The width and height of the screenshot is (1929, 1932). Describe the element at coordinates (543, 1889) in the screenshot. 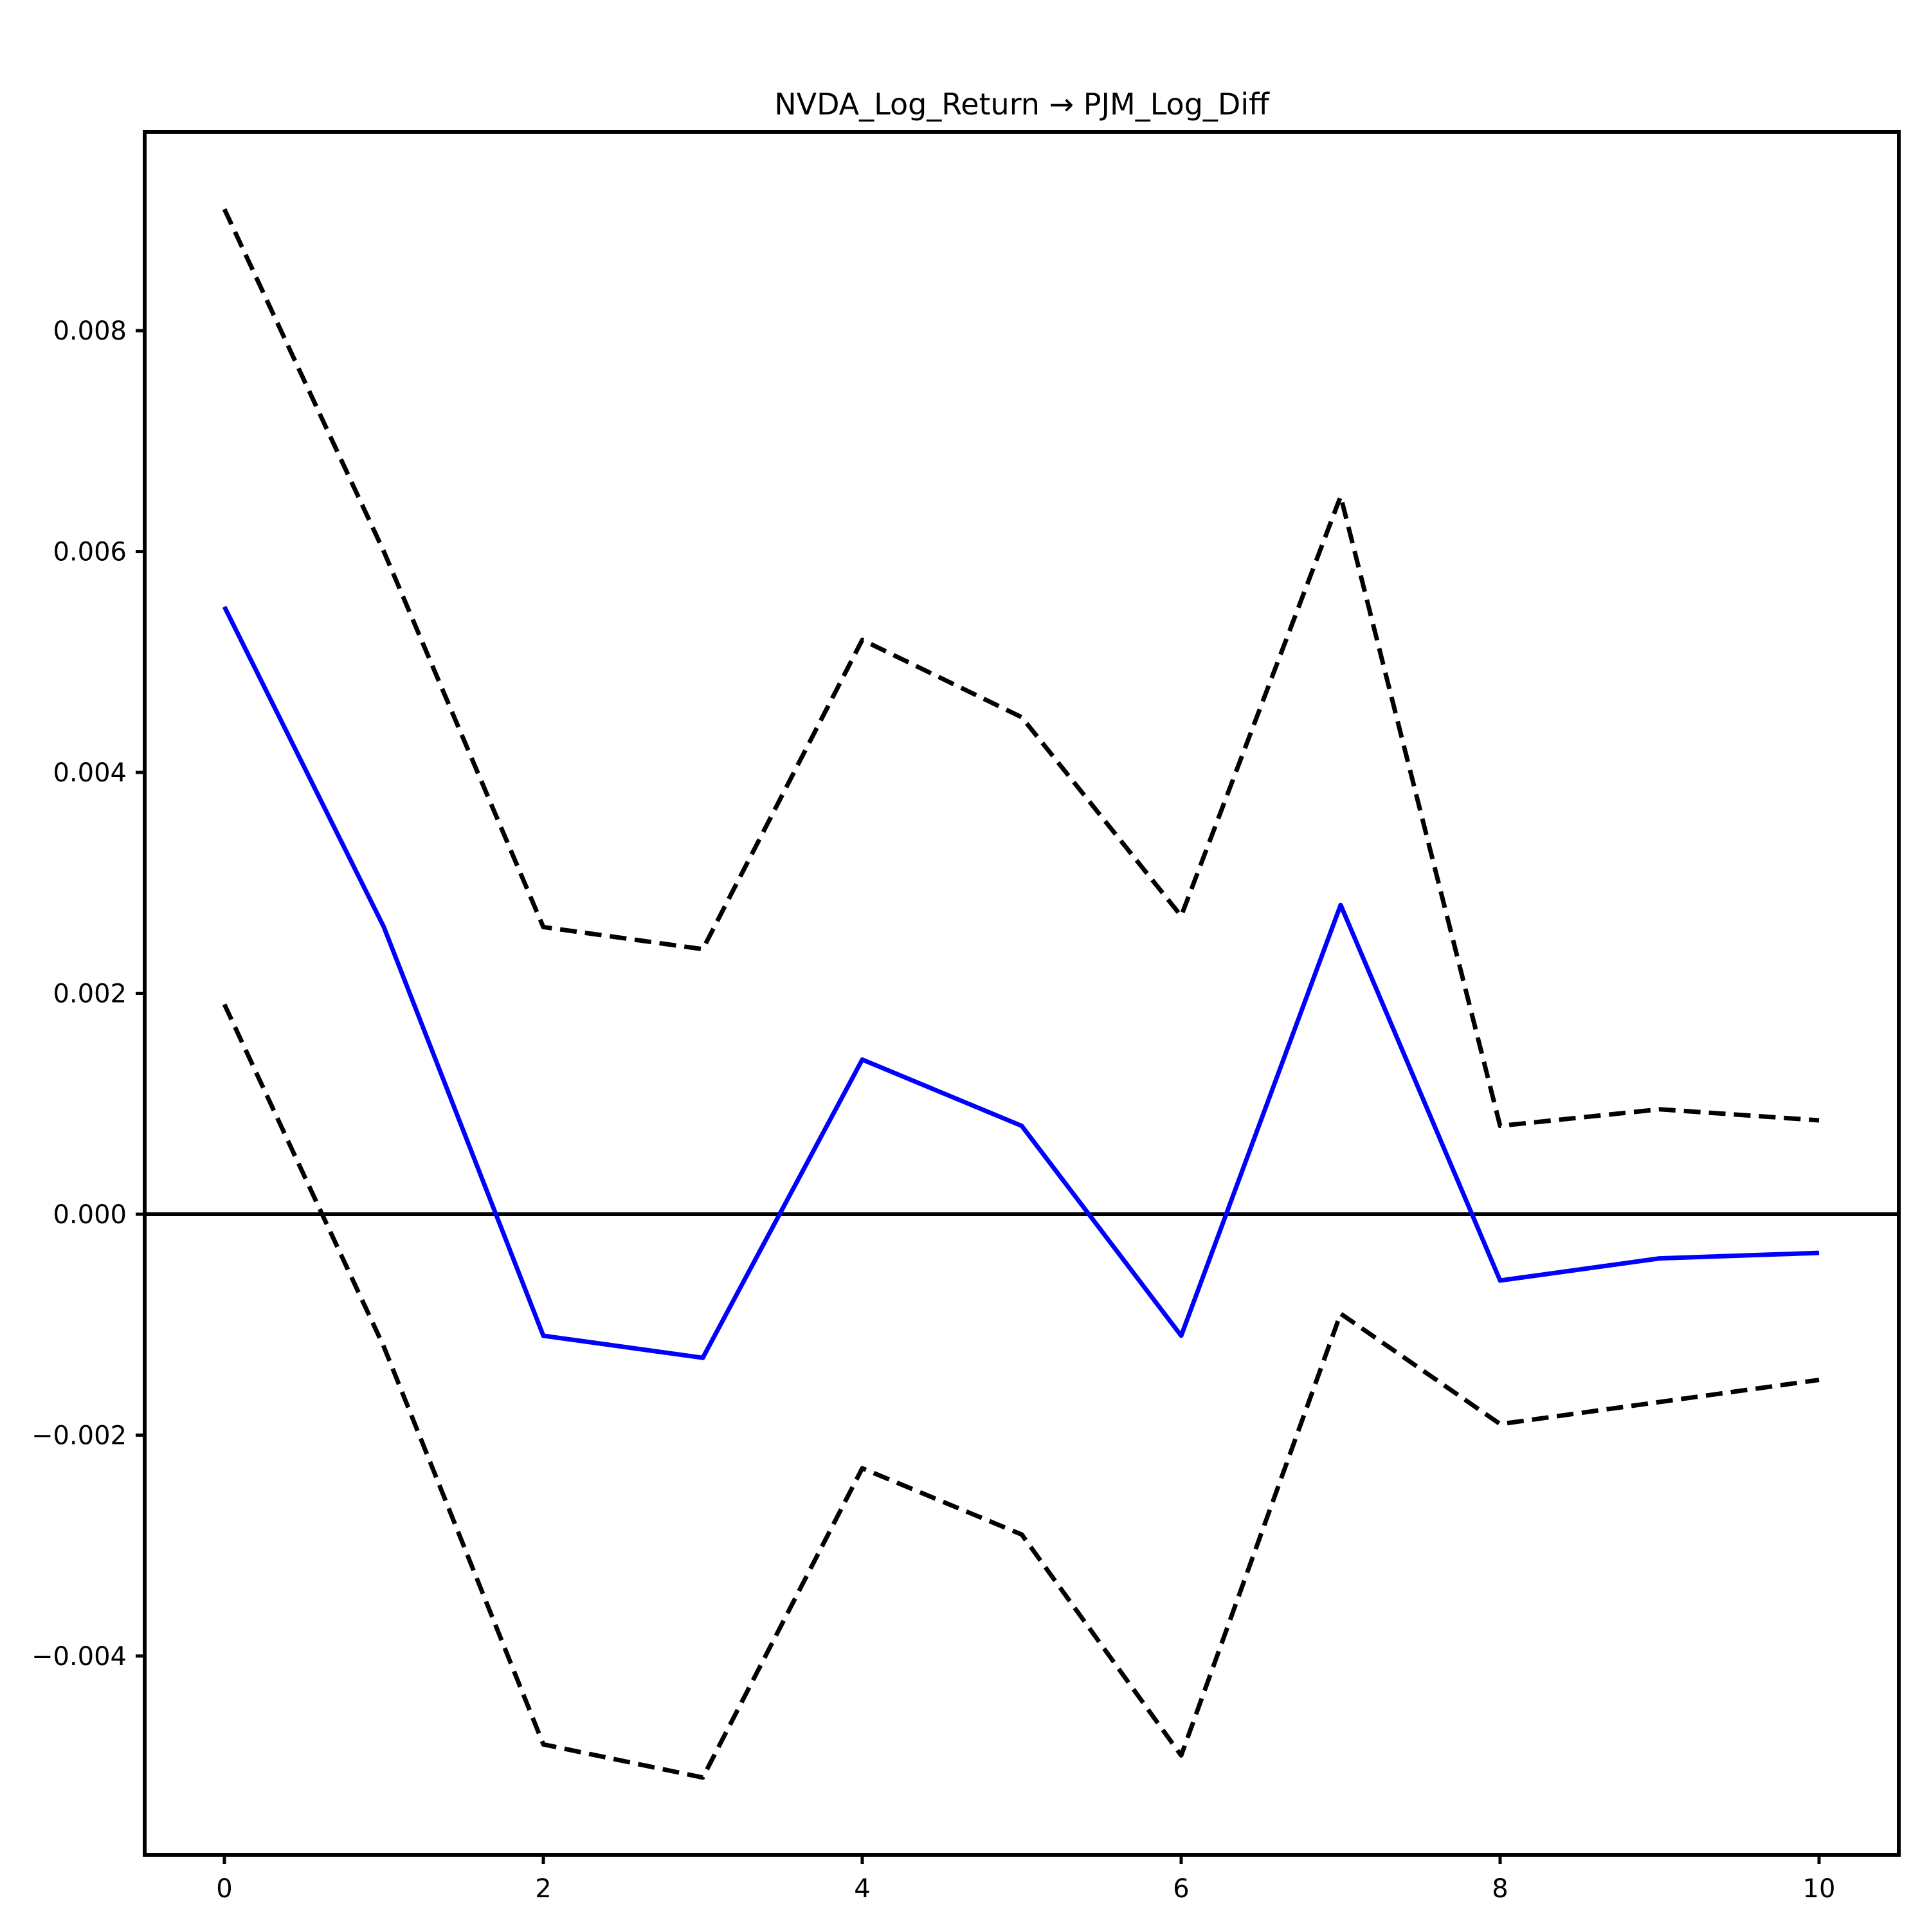

I see `x-tick-label: 2` at that location.